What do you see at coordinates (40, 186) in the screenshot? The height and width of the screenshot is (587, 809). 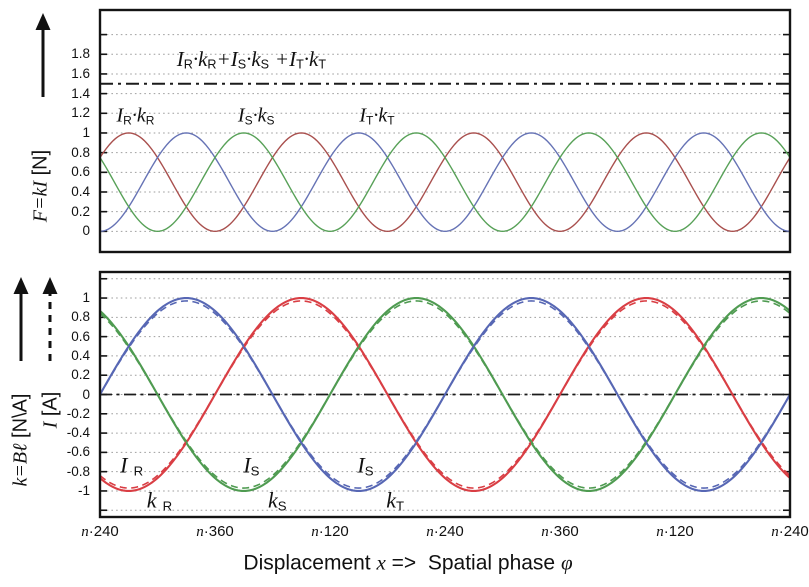 I see `force-axis-label: F=kI [N]` at bounding box center [40, 186].